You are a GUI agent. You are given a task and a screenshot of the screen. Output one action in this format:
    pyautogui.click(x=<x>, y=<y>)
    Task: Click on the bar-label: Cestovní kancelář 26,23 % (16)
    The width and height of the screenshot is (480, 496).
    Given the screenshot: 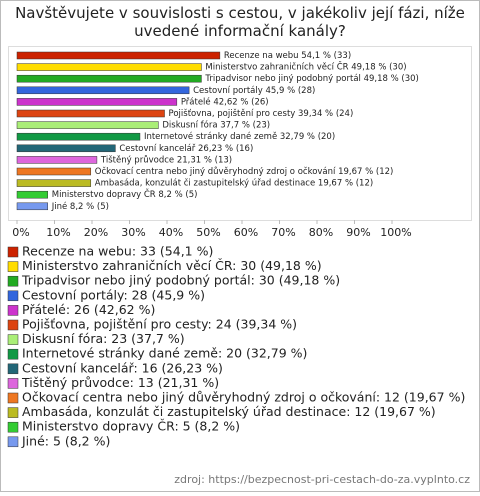 What is the action you would take?
    pyautogui.click(x=186, y=149)
    